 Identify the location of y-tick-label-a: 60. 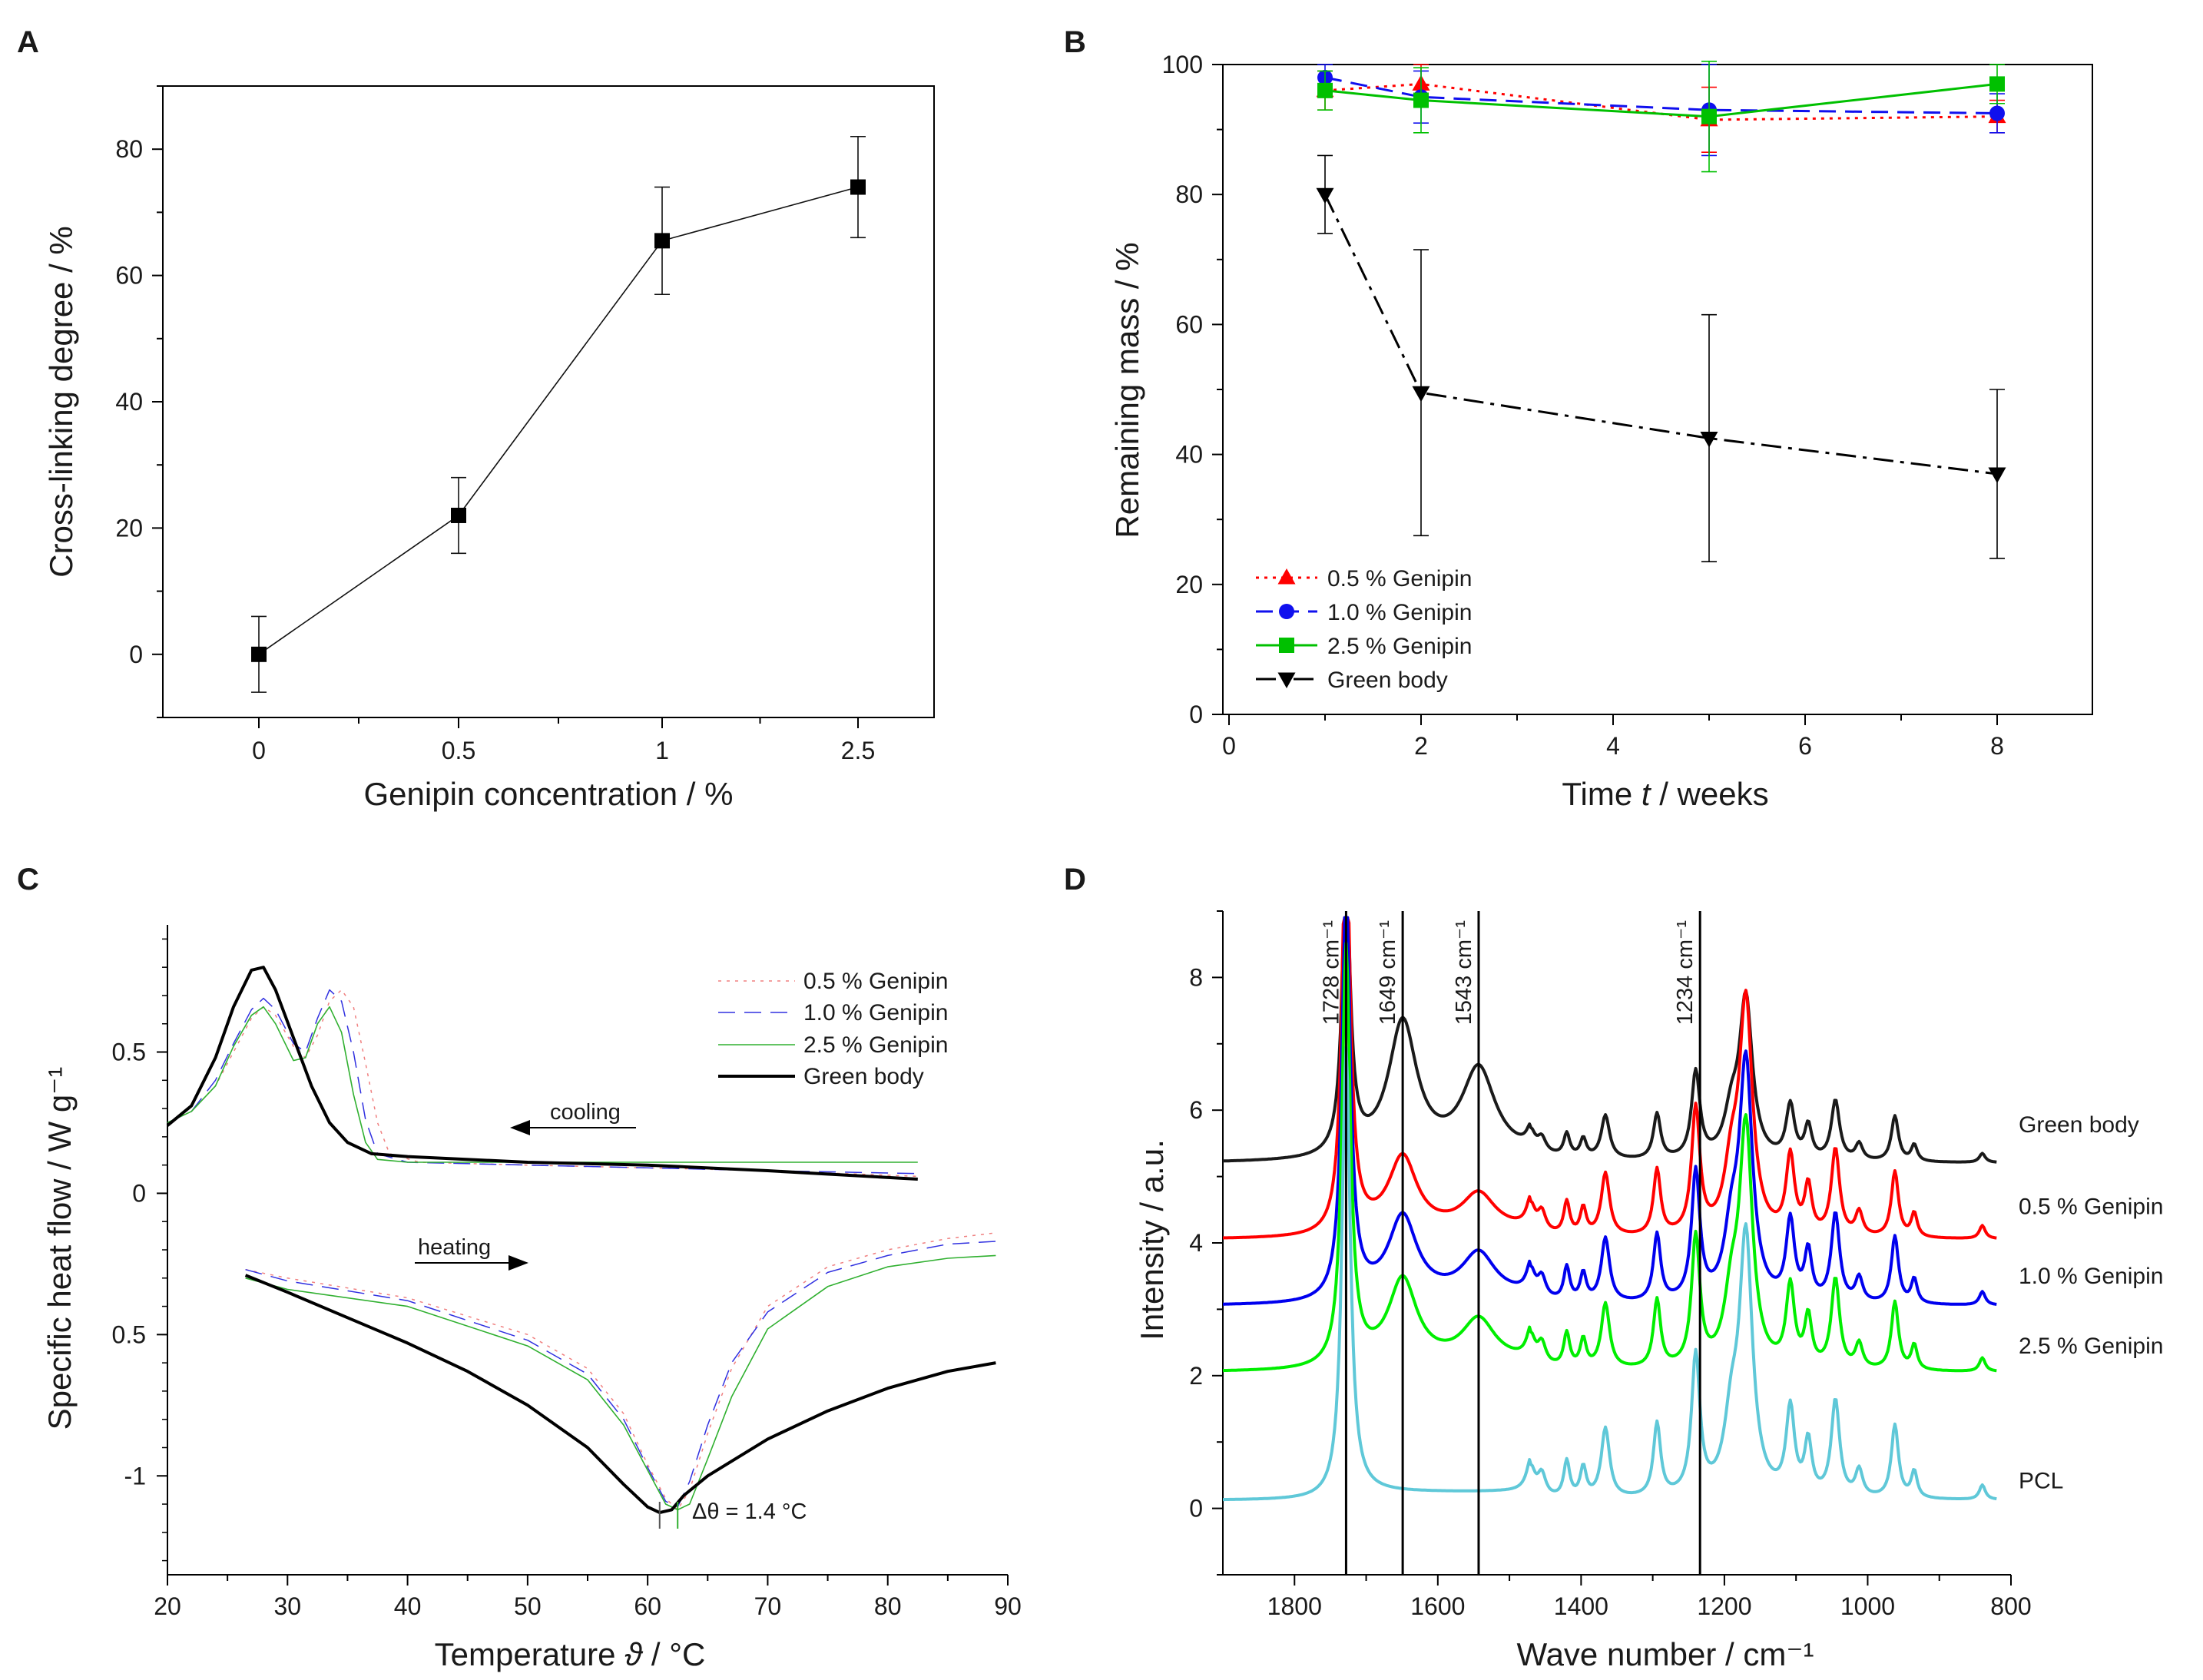
(129, 276).